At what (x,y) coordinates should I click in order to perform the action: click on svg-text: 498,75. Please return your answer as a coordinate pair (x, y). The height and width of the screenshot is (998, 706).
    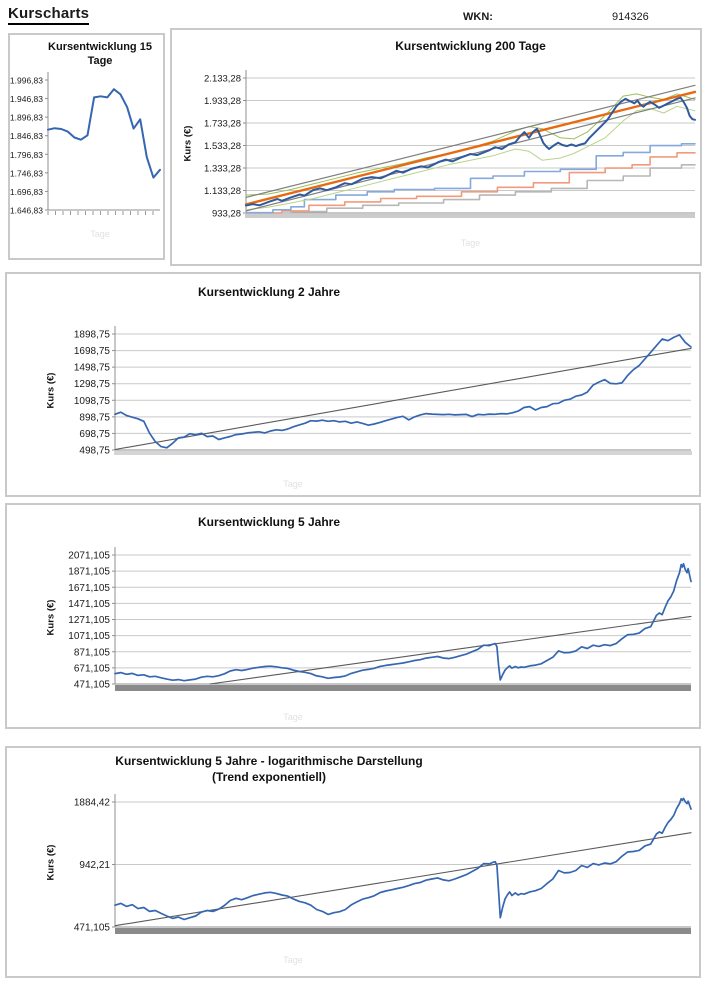
    Looking at the image, I should click on (94, 451).